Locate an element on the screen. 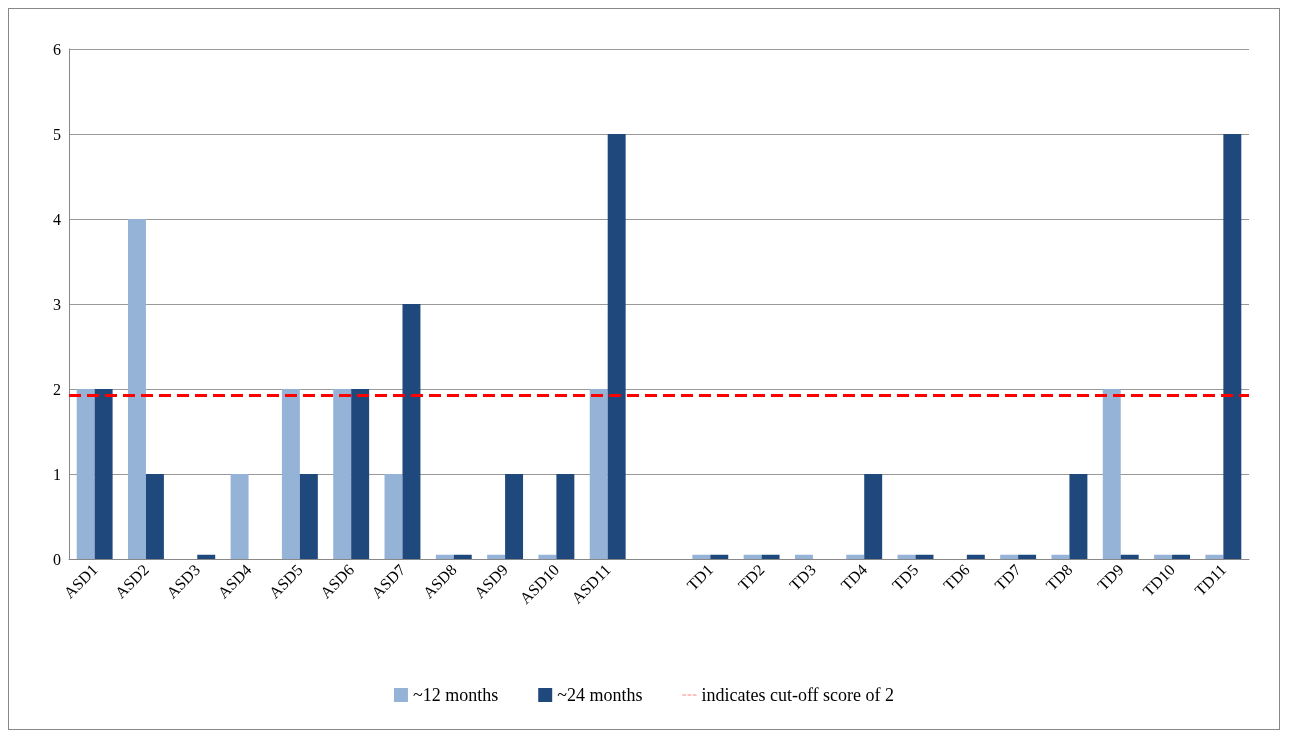 Image resolution: width=1296 pixels, height=748 pixels. x-tick-label: TD4 is located at coordinates (854, 577).